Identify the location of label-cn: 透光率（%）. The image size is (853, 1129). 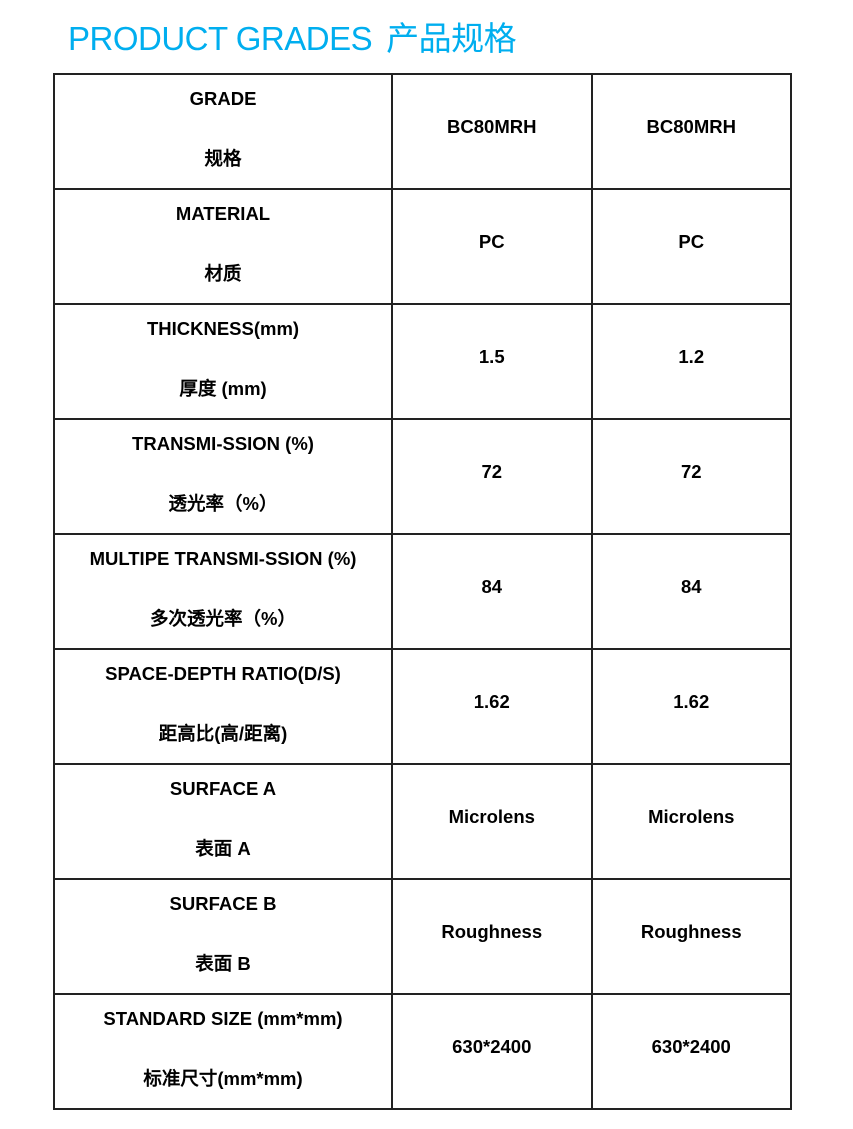
(223, 503).